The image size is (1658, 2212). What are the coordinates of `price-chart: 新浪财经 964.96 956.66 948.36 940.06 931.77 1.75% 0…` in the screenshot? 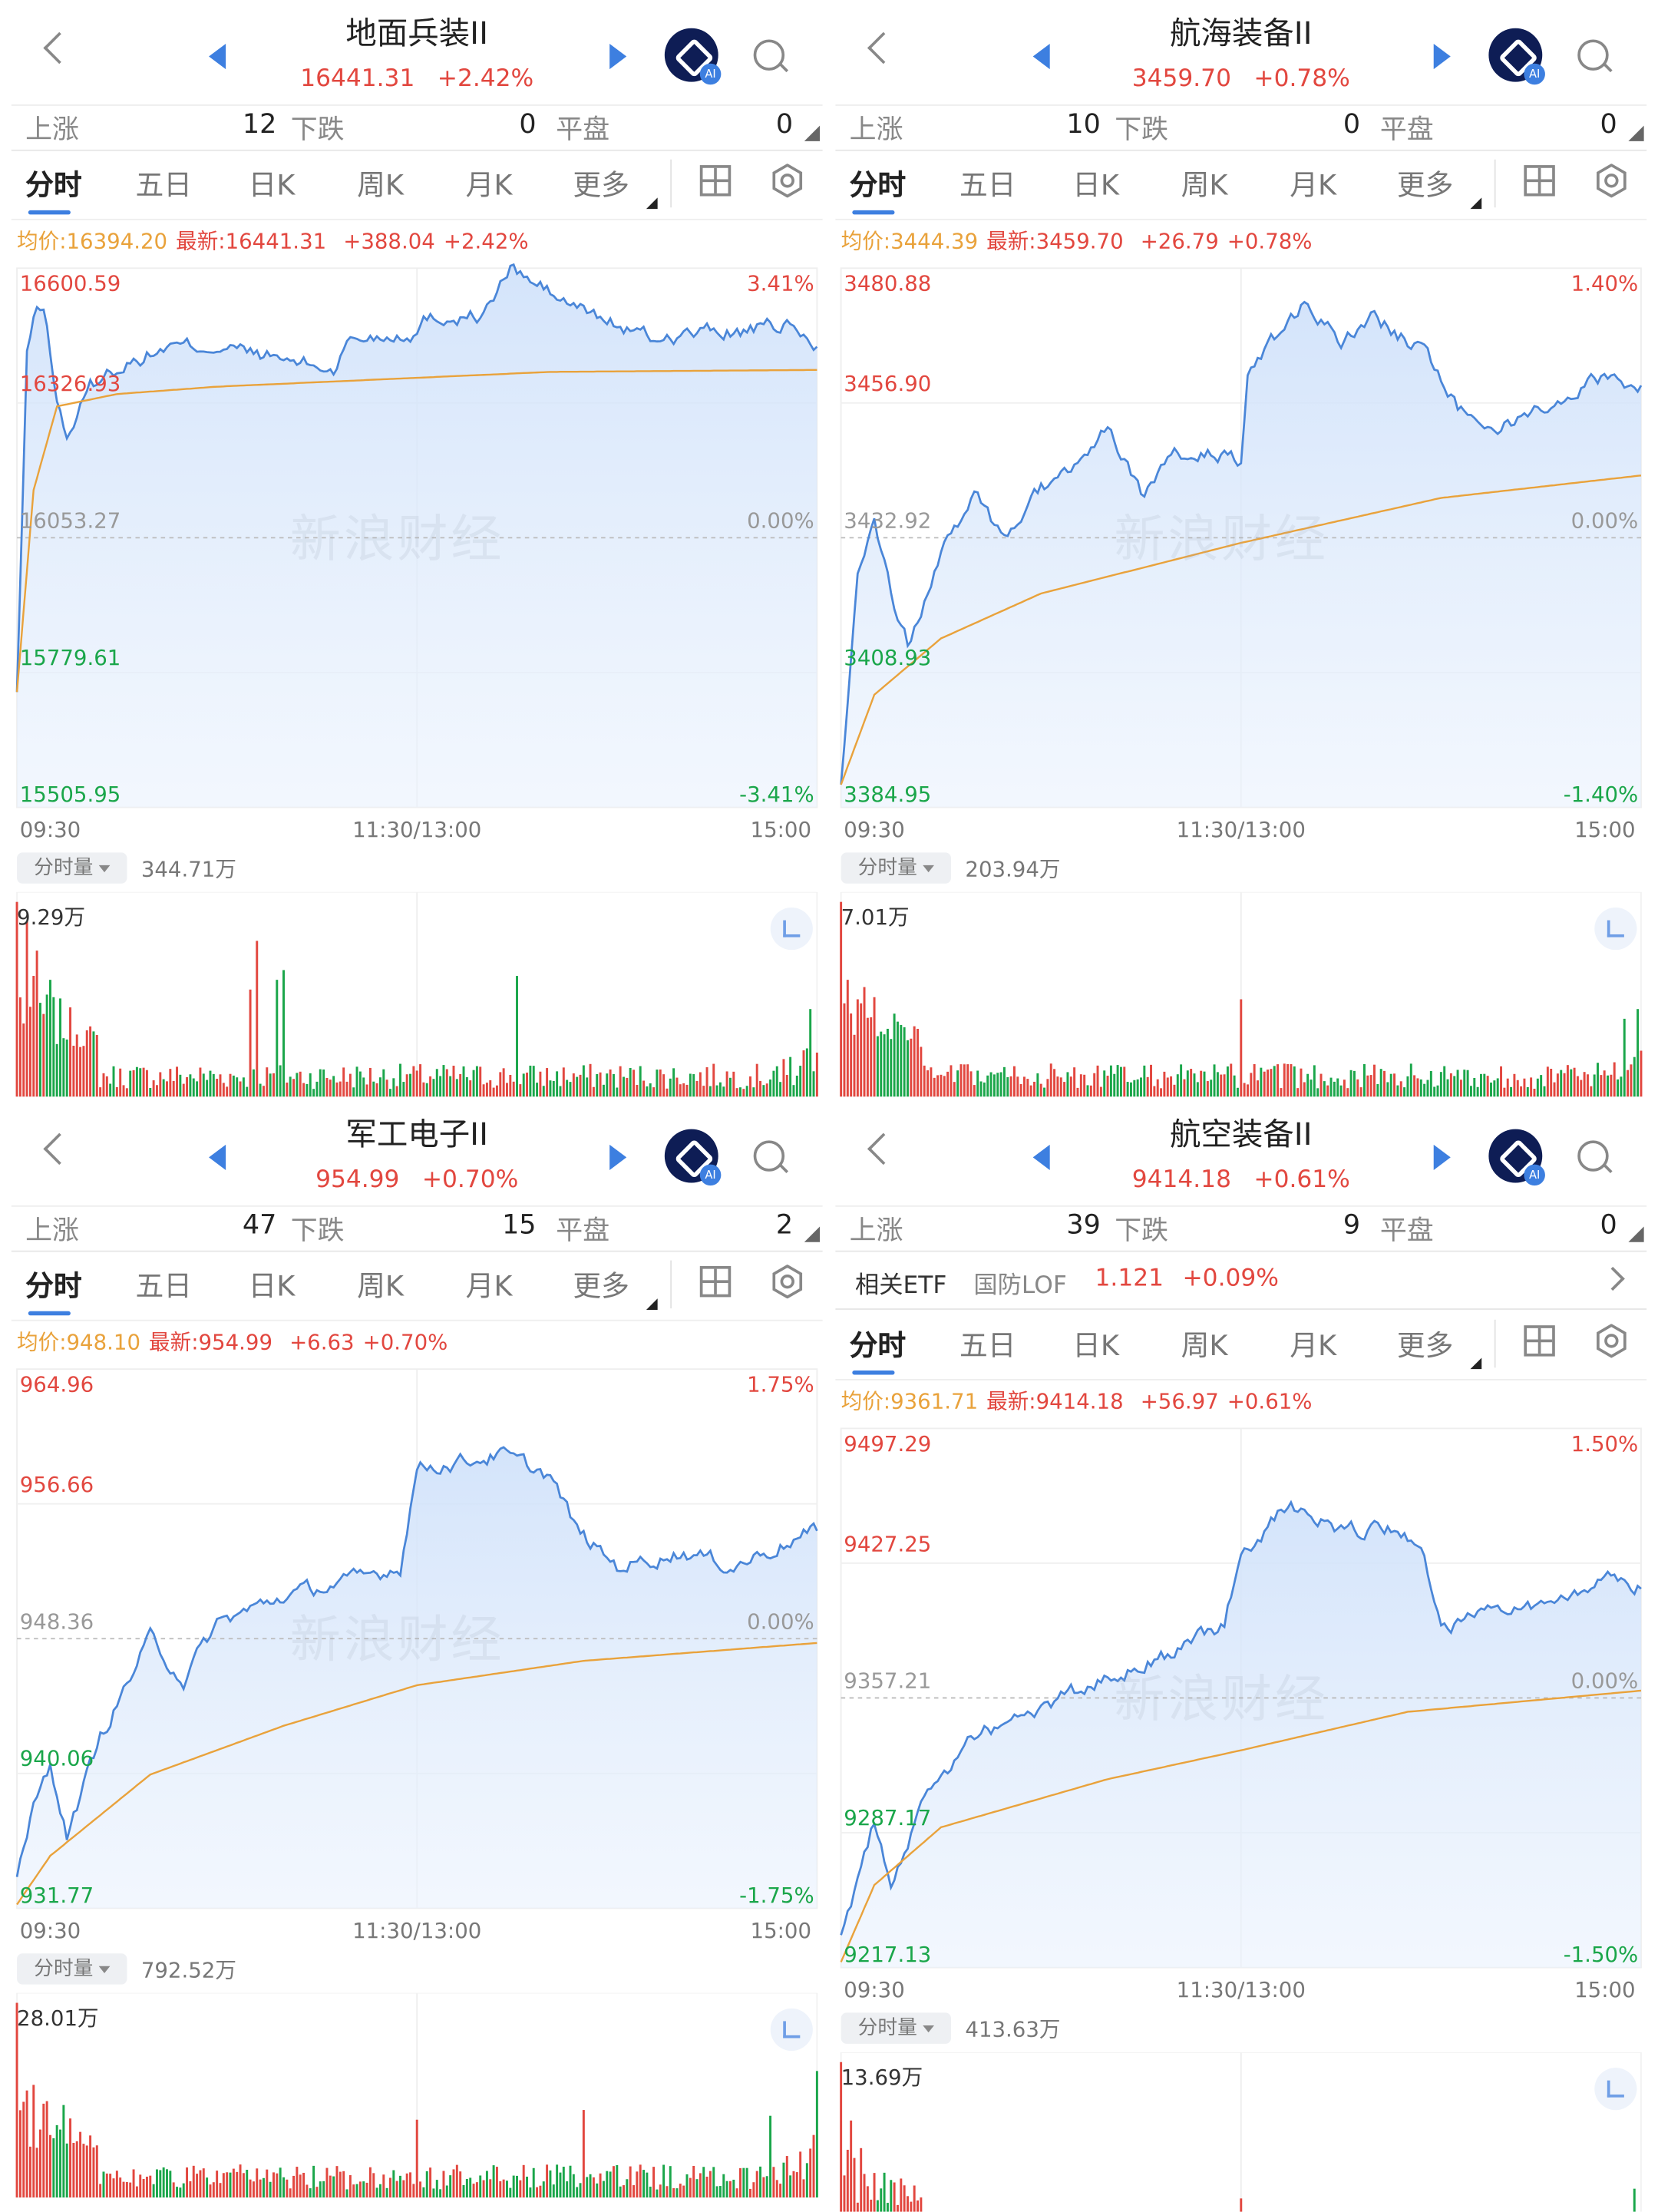 It's located at (417, 1638).